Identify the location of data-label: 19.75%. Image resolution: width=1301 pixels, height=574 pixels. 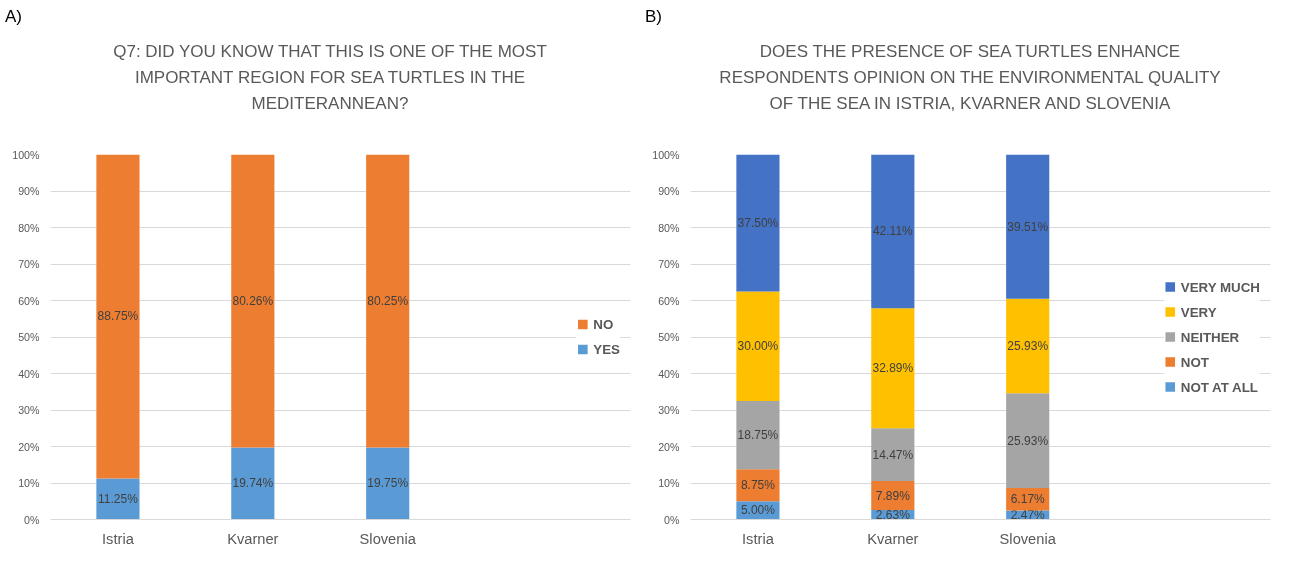
(388, 483).